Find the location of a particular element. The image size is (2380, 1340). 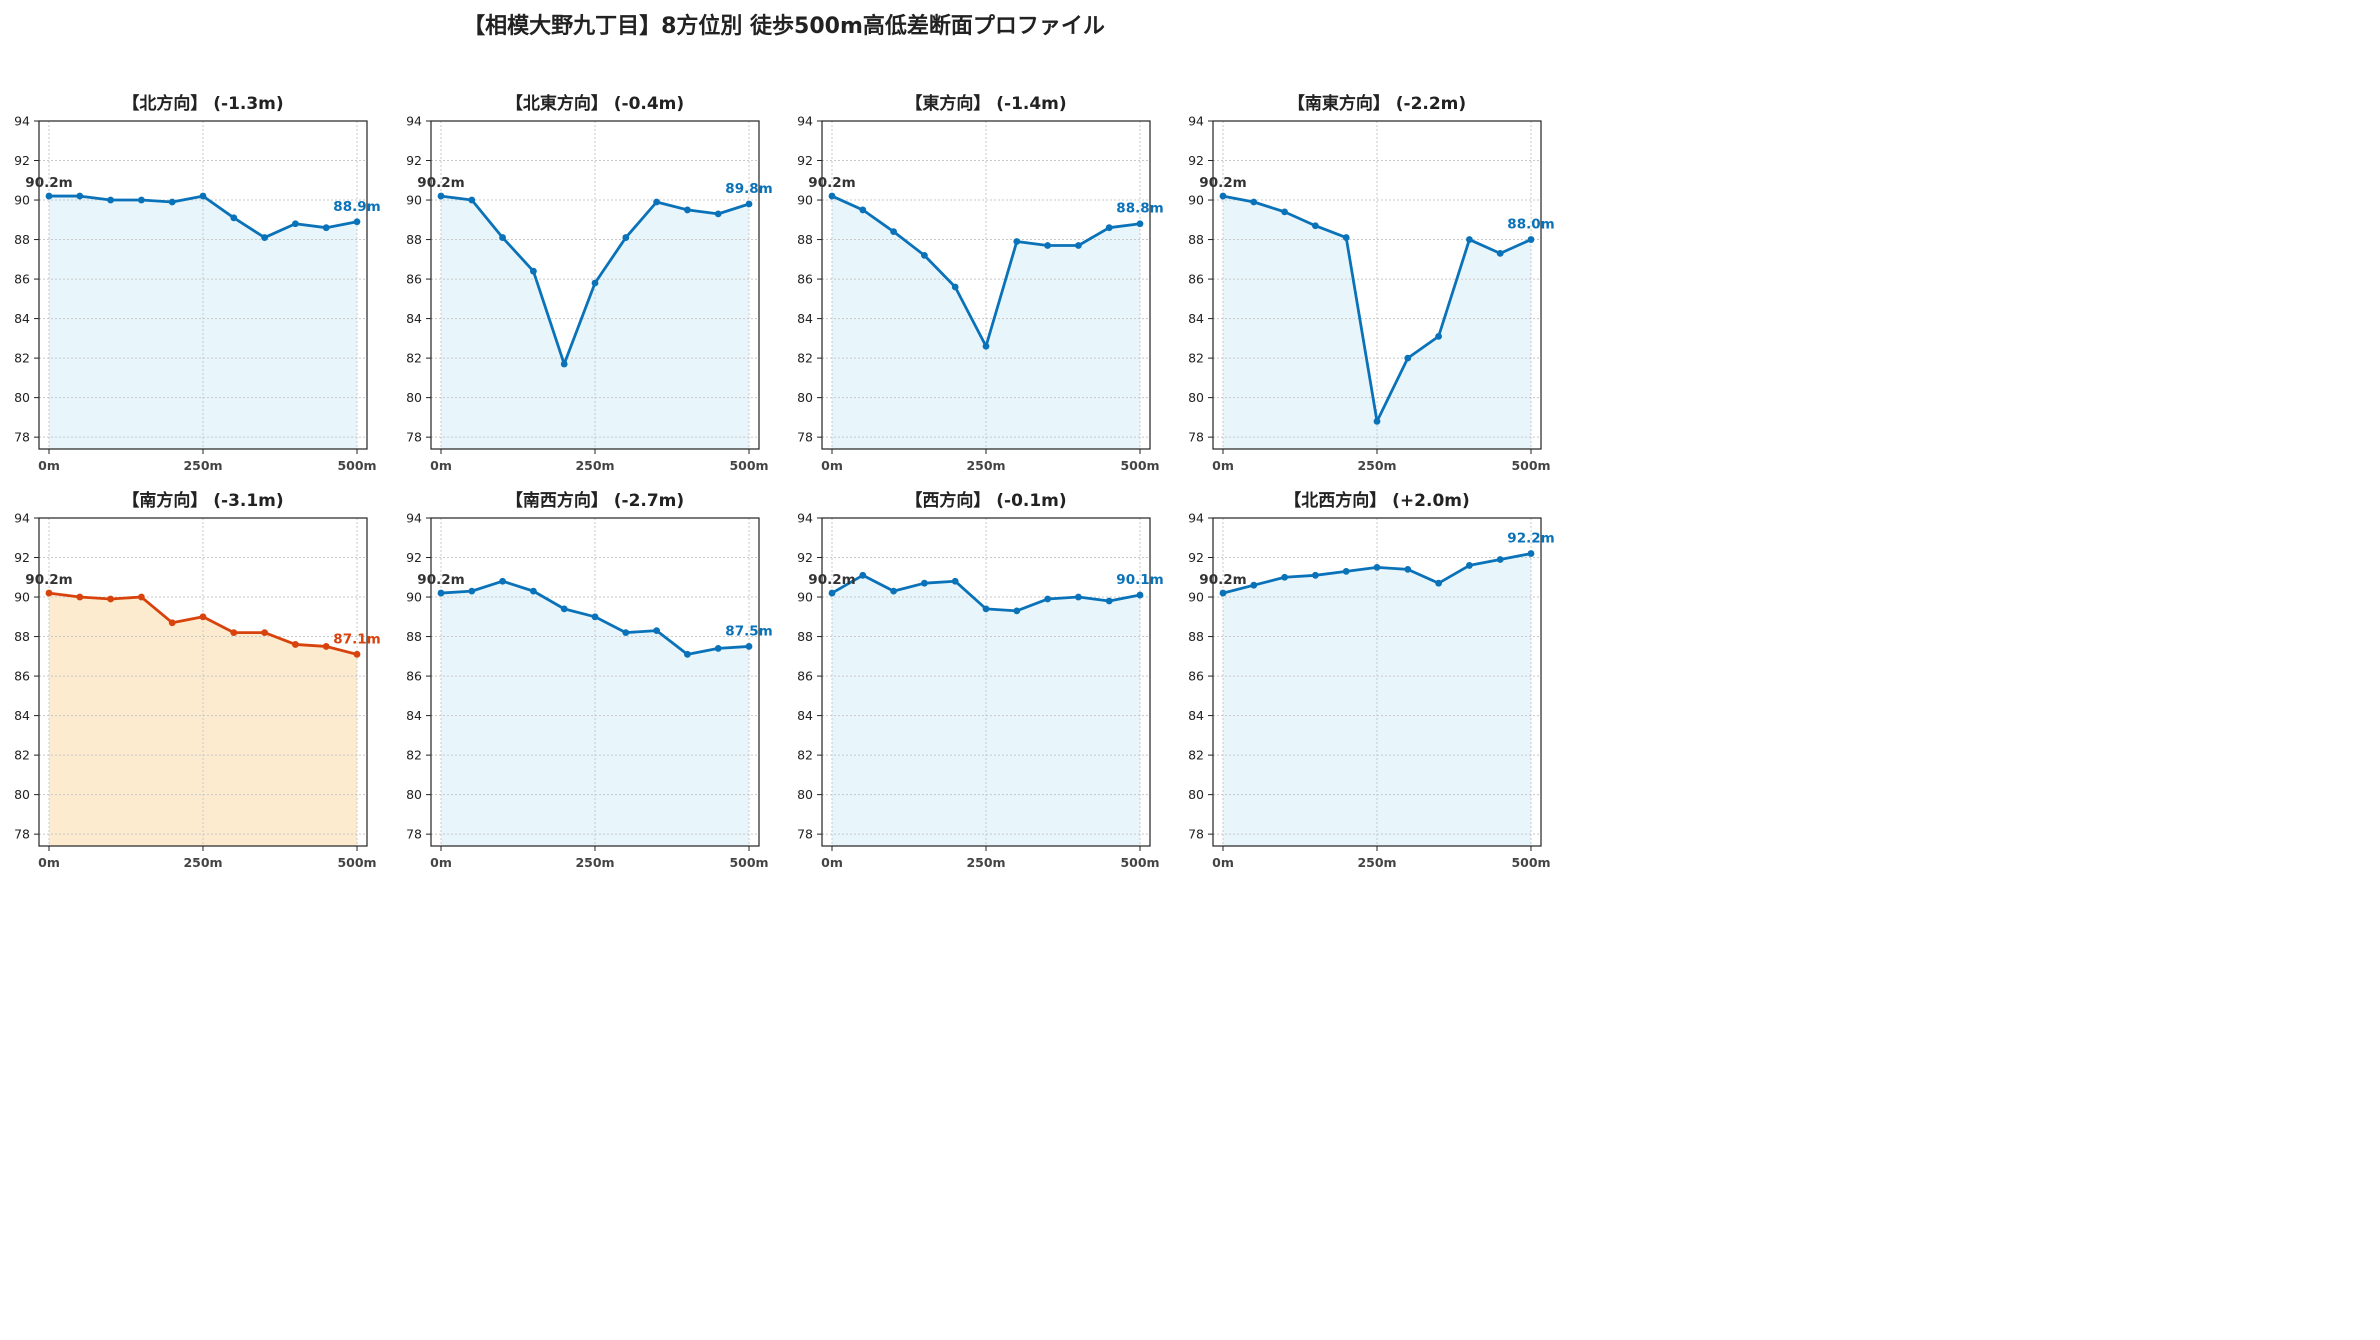

y-tick-label: 84 is located at coordinates (805, 715).